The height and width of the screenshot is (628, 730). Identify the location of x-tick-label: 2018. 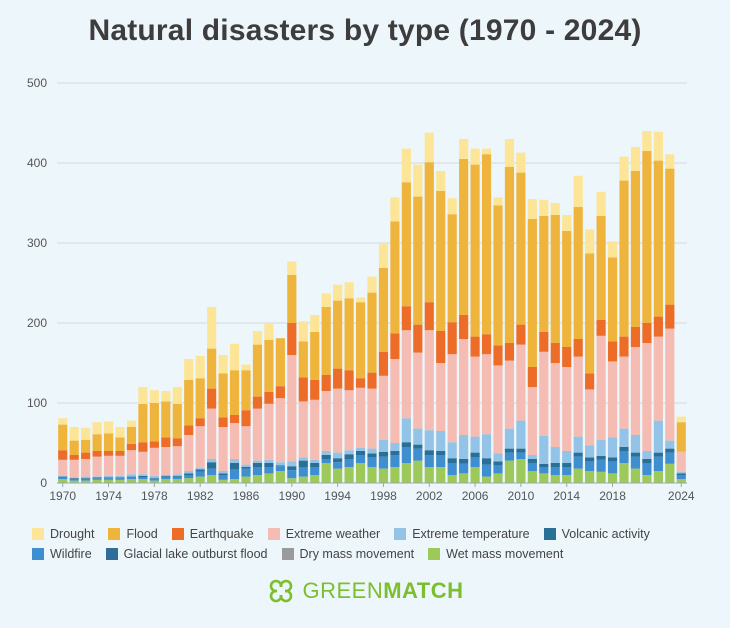
(612, 496).